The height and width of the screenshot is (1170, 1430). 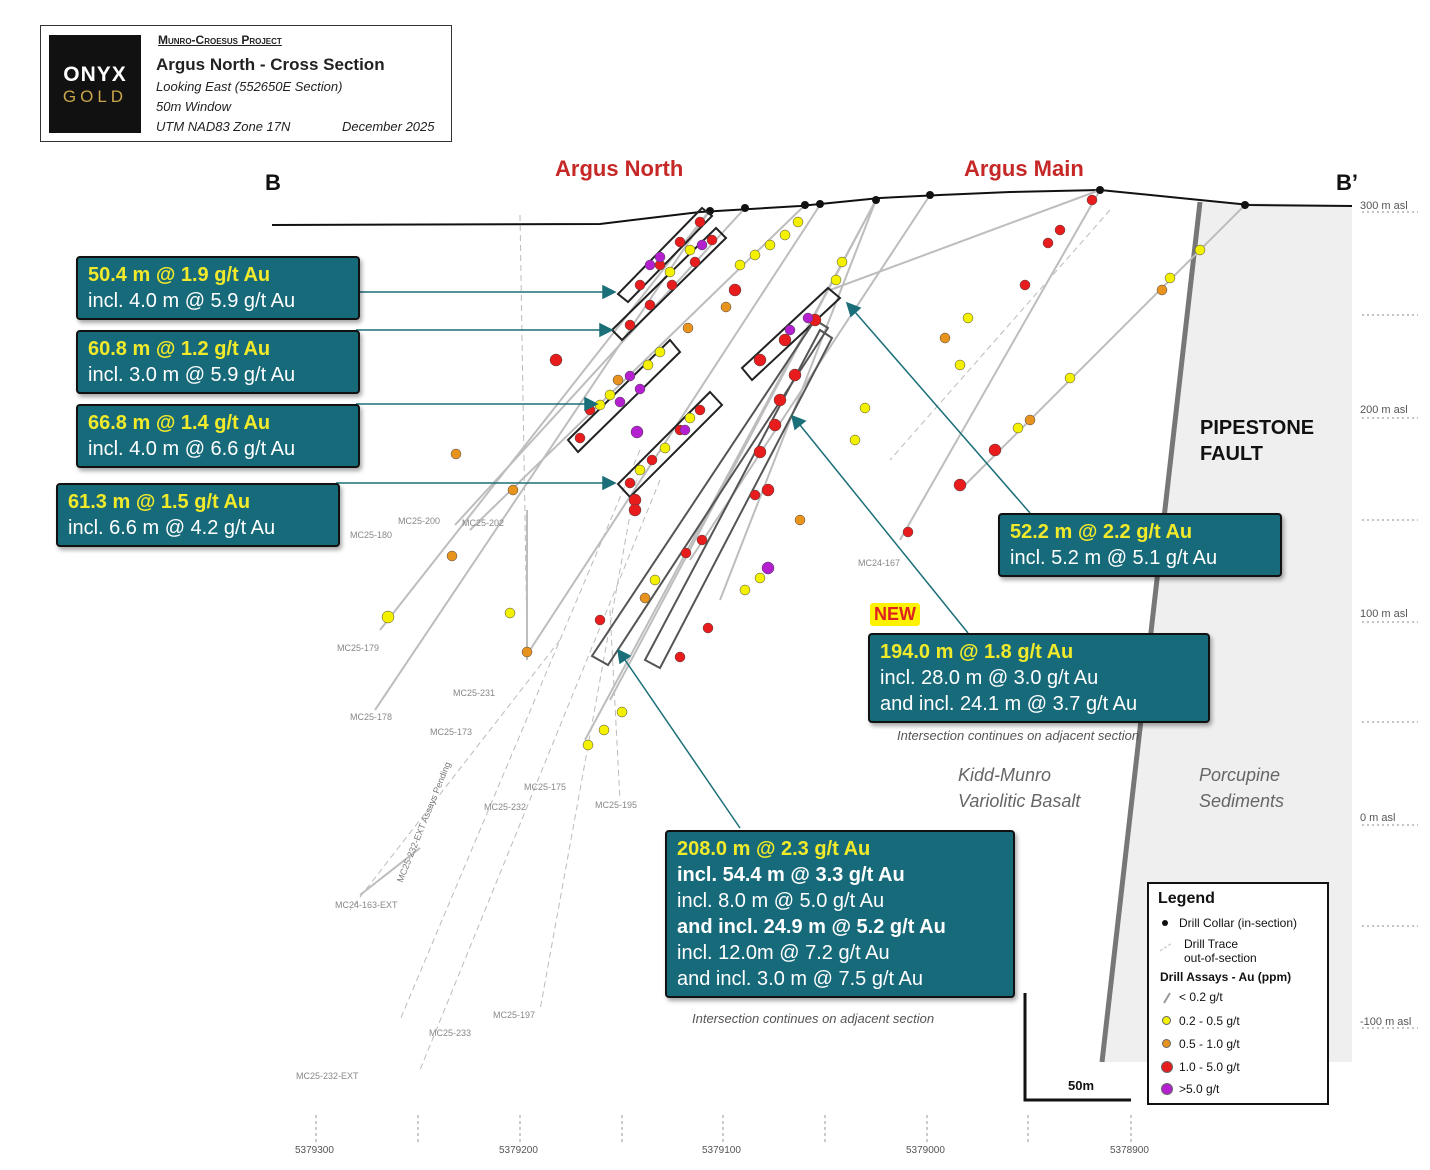 What do you see at coordinates (1347, 182) in the screenshot?
I see `section-end-right: B’` at bounding box center [1347, 182].